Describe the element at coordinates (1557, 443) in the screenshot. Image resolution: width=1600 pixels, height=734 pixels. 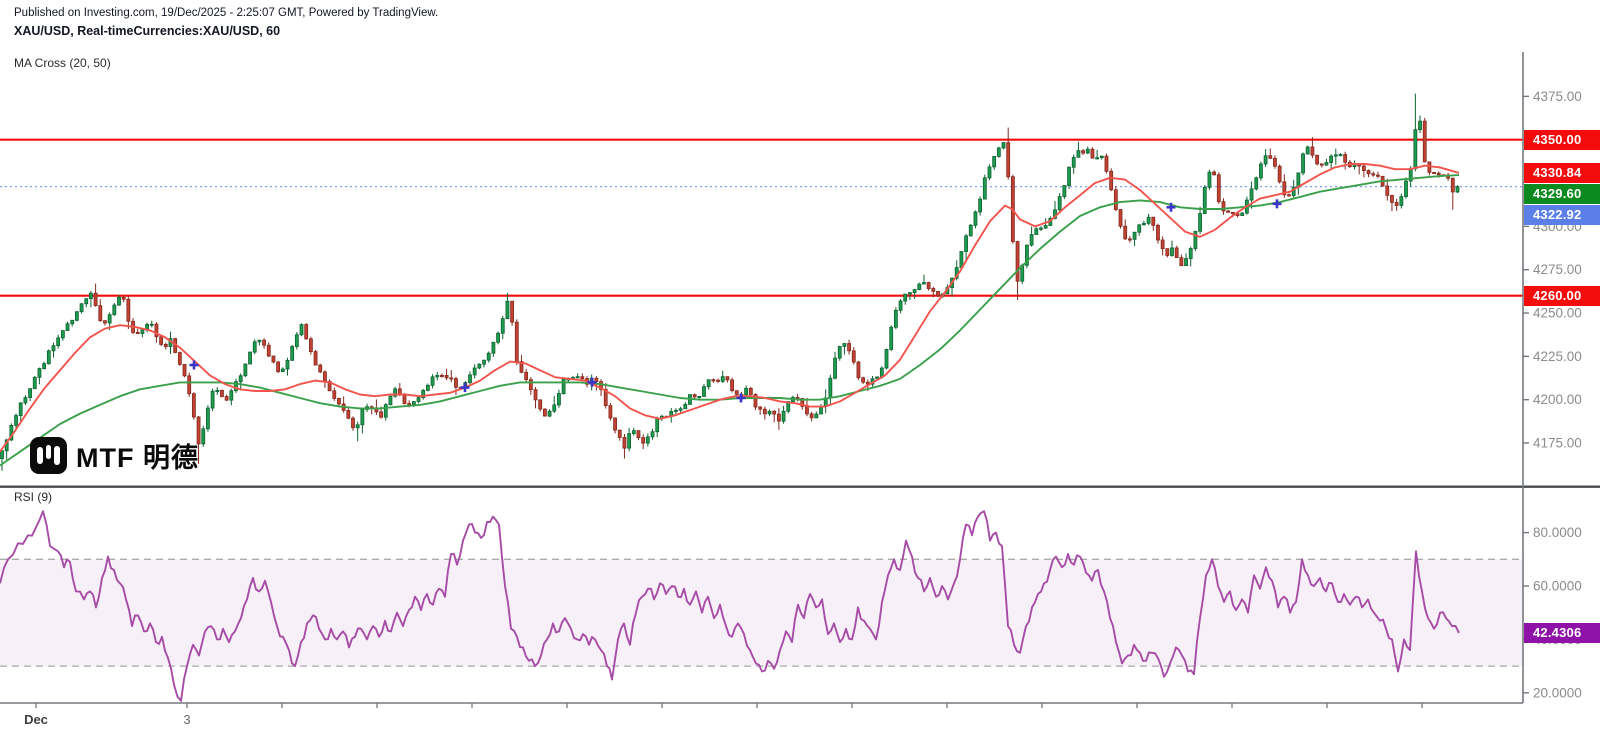
I see `axis-tick-label: 4175.00` at that location.